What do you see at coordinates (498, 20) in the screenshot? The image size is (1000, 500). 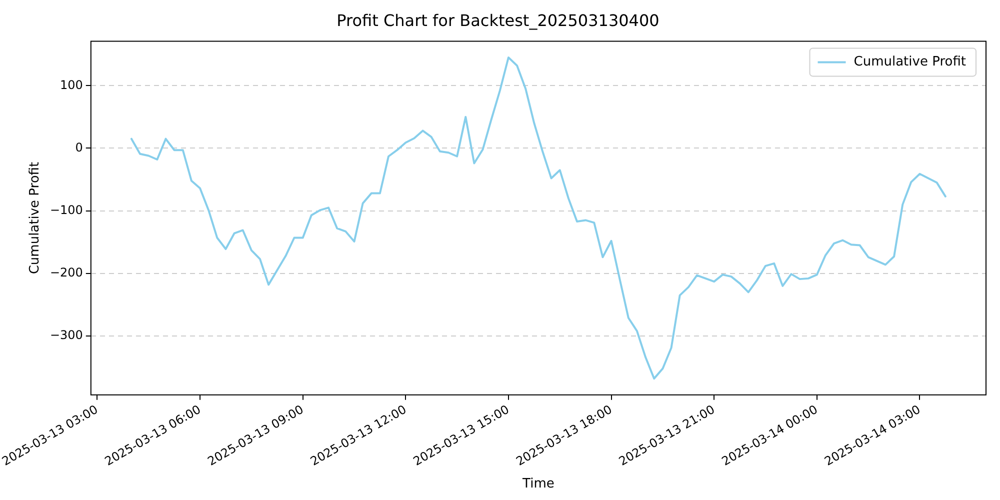 I see `chart-title: Profit Chart for Backtest_202503130400` at bounding box center [498, 20].